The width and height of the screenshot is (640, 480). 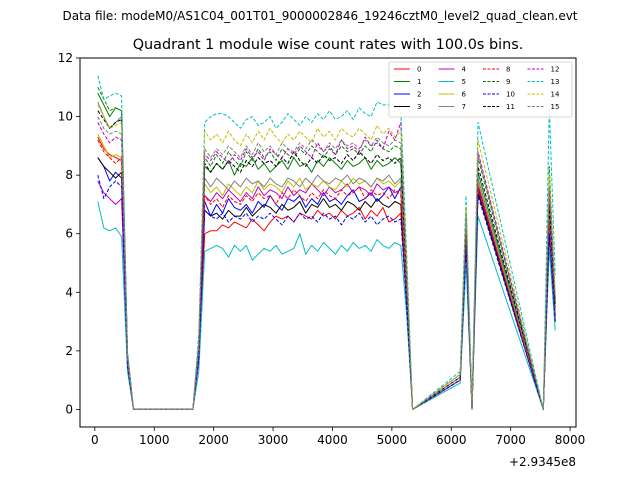 I want to click on legend-frame, so click(x=480, y=89).